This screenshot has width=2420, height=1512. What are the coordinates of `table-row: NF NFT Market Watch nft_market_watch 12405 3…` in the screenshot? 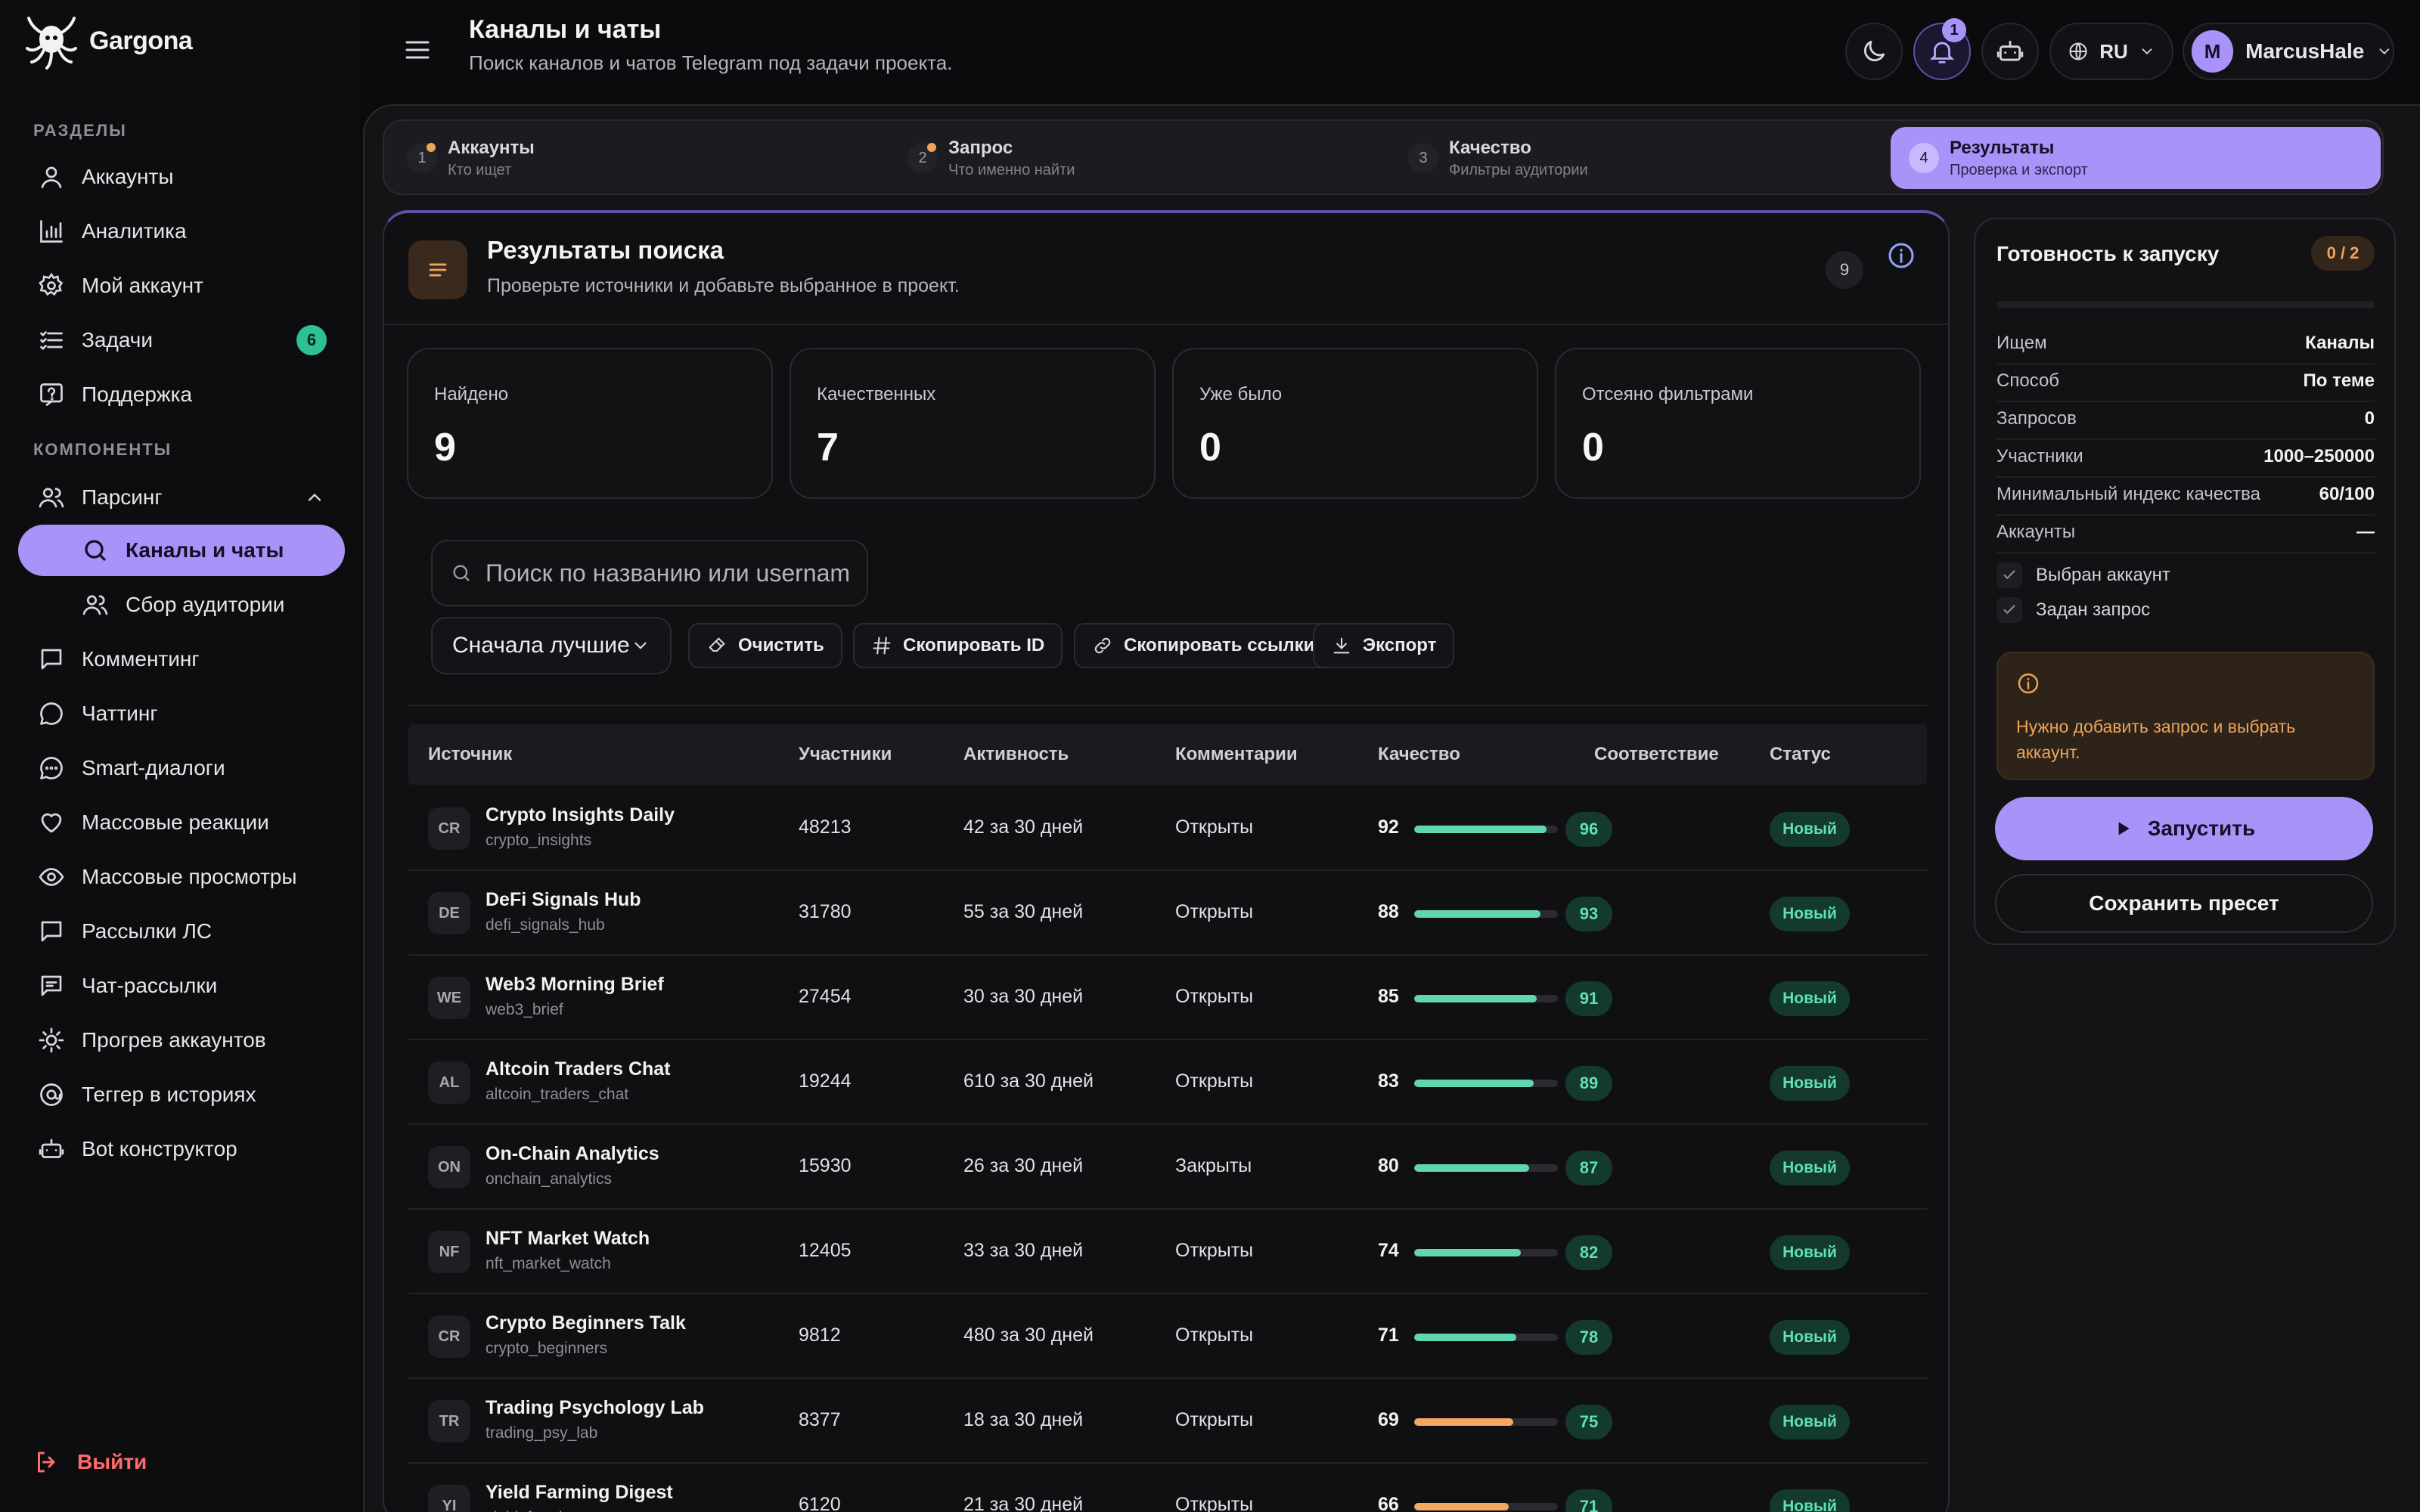 It's located at (1167, 1252).